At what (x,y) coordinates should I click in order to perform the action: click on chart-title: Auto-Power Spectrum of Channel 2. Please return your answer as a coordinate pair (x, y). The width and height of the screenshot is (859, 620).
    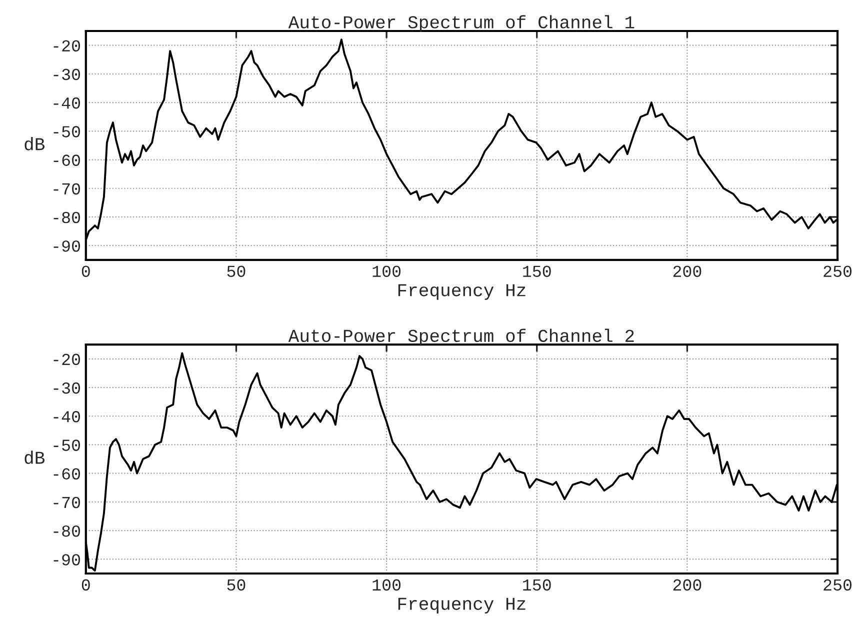
    Looking at the image, I should click on (461, 337).